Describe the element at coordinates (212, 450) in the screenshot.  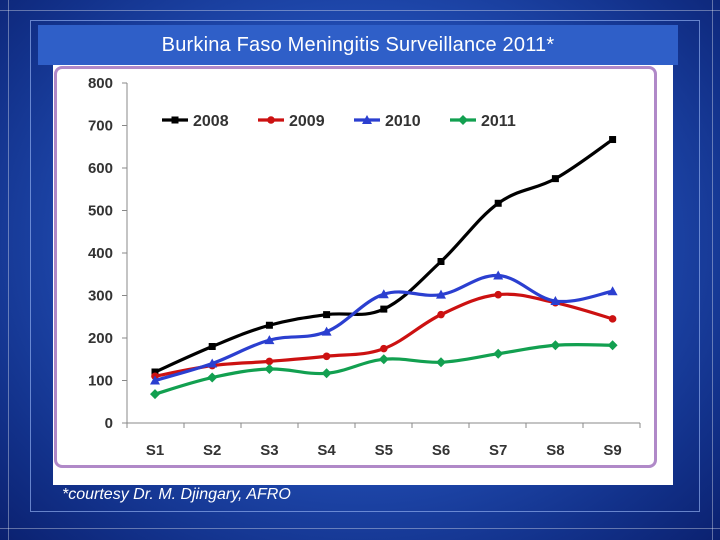
I see `x-tick-label: S2` at that location.